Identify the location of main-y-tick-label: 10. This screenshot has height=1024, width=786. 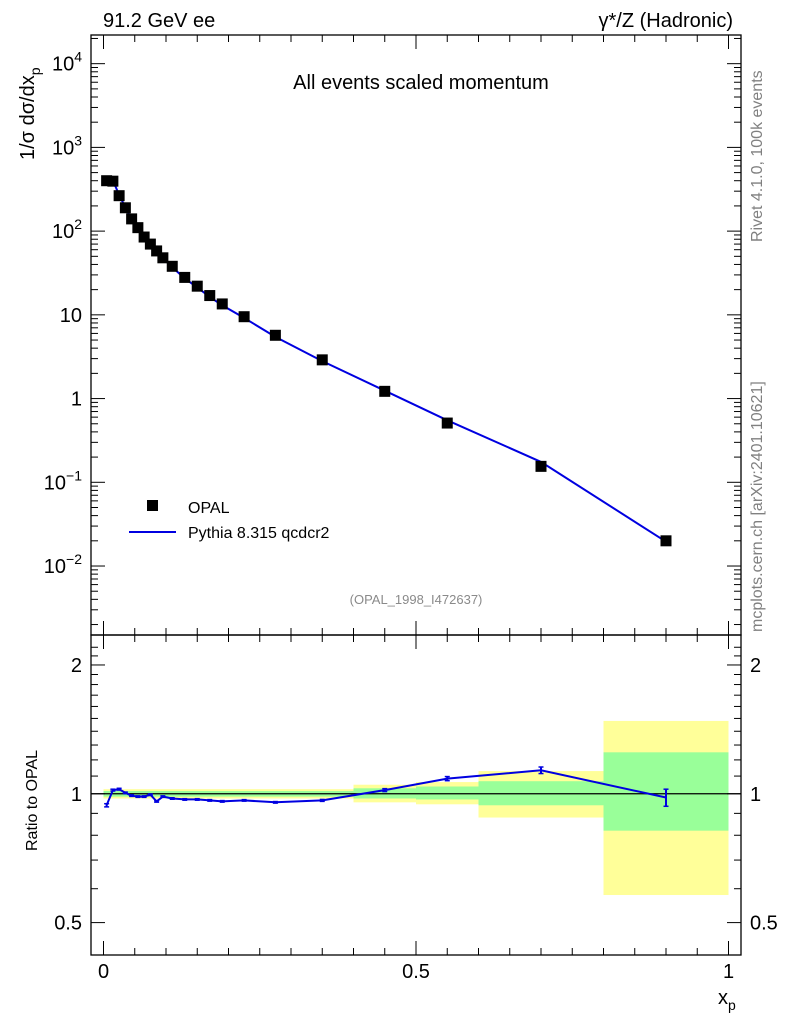
(71, 316).